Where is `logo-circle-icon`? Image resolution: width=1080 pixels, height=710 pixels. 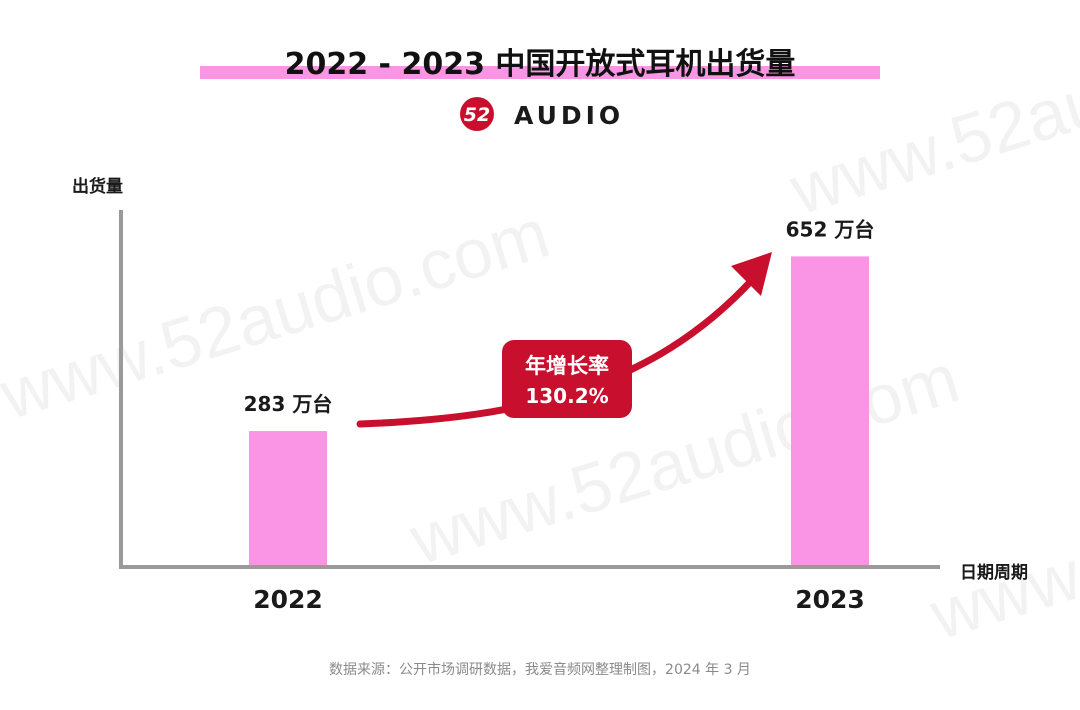 logo-circle-icon is located at coordinates (477, 114).